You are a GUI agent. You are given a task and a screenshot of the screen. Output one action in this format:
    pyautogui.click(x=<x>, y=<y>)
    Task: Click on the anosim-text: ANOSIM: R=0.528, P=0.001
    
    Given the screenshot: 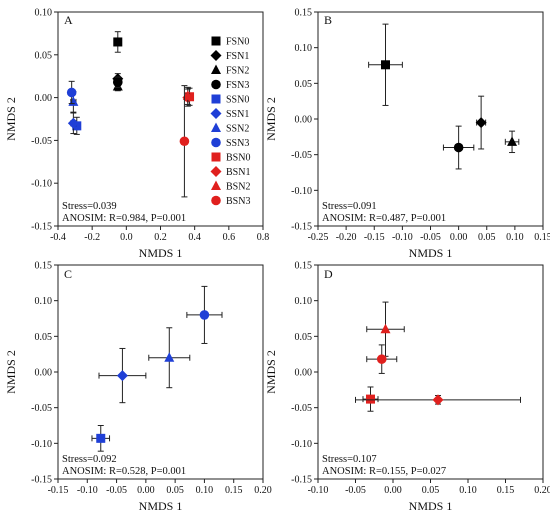 What is the action you would take?
    pyautogui.click(x=124, y=471)
    